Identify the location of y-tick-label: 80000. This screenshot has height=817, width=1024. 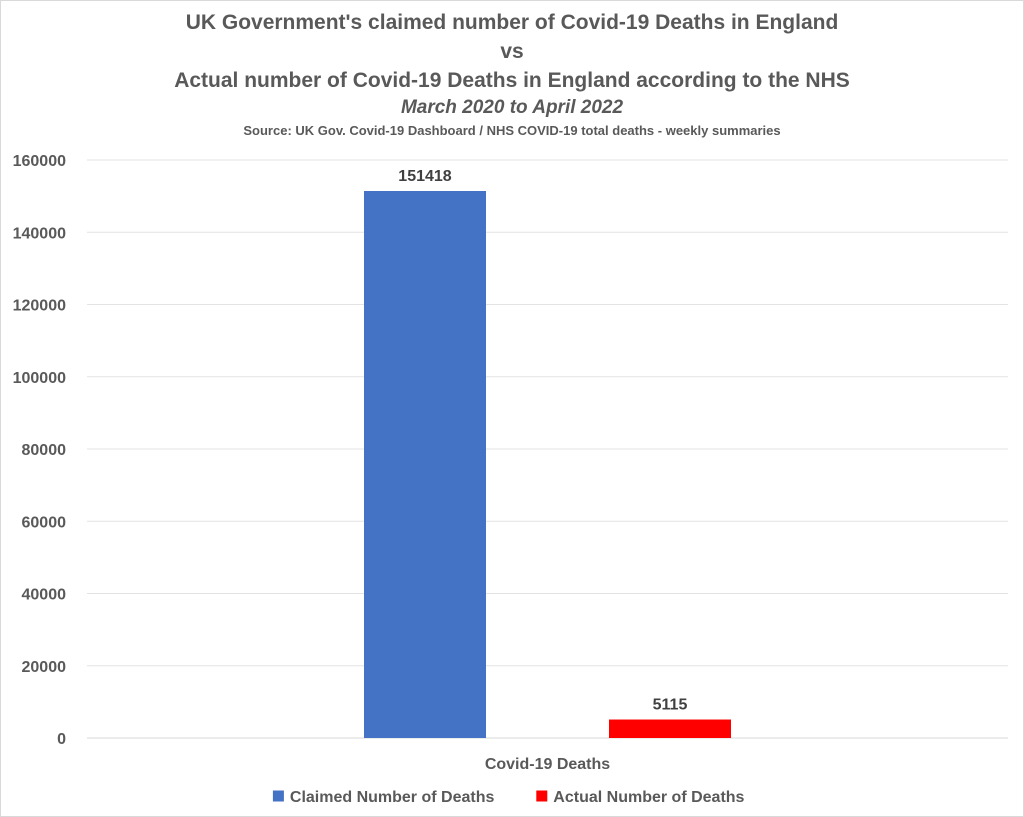
(44, 450).